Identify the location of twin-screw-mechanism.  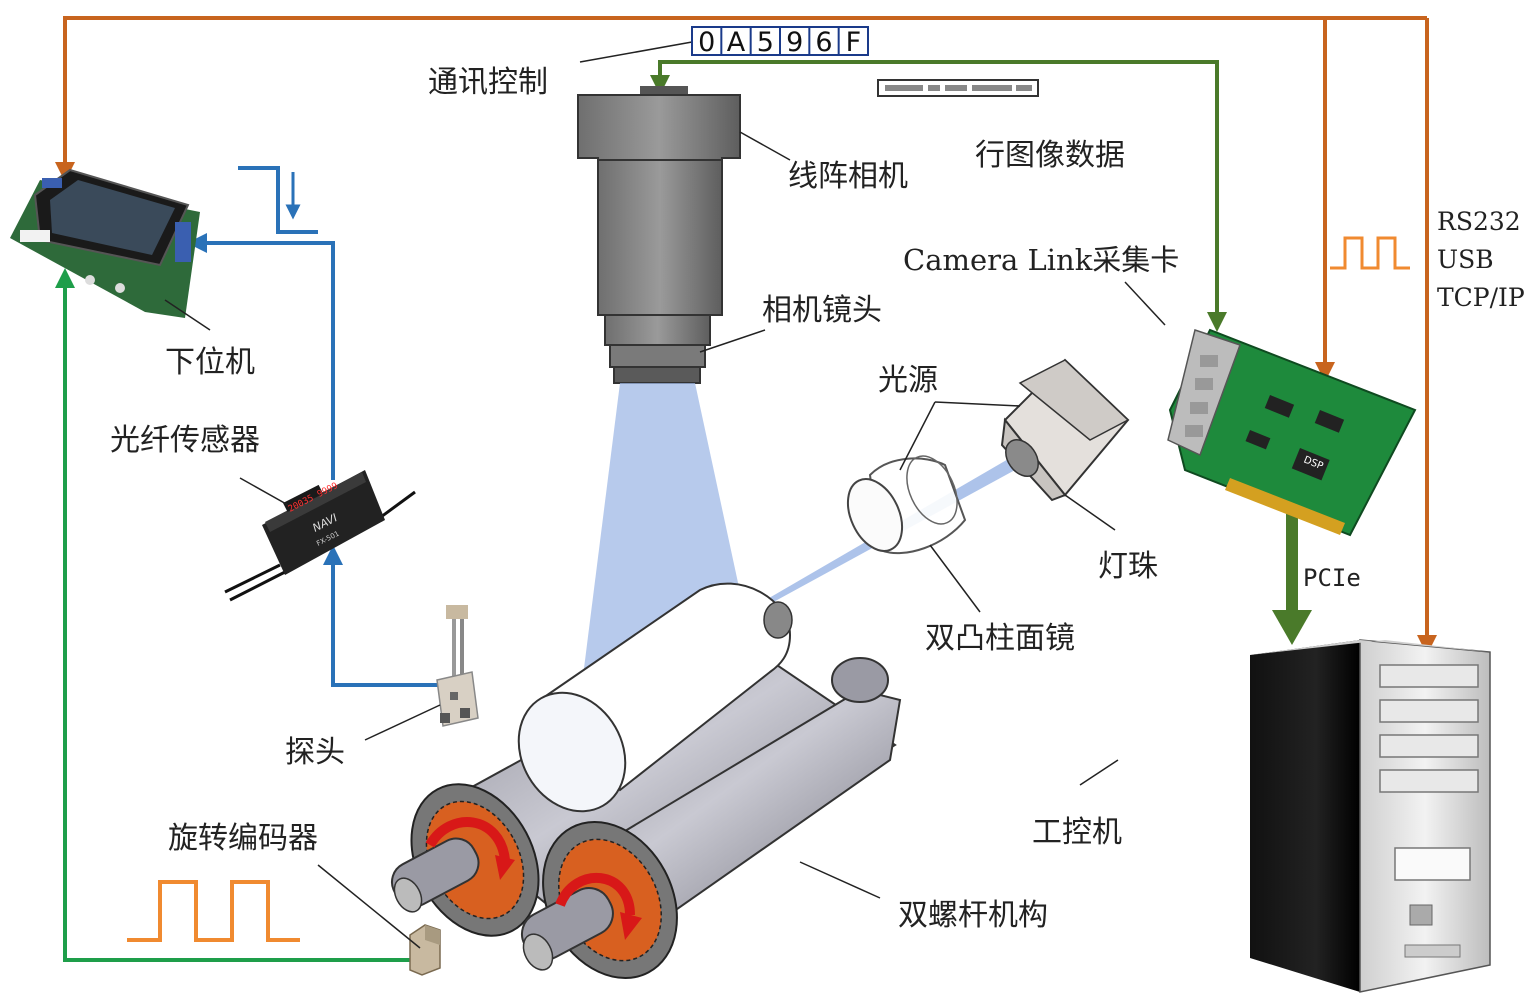
(646, 781).